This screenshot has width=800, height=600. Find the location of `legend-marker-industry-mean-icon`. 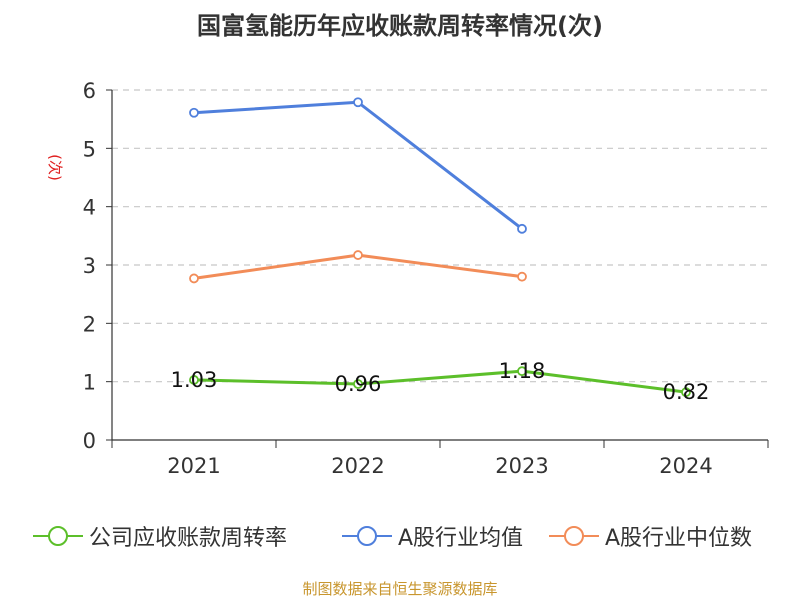

legend-marker-industry-mean-icon is located at coordinates (367, 536).